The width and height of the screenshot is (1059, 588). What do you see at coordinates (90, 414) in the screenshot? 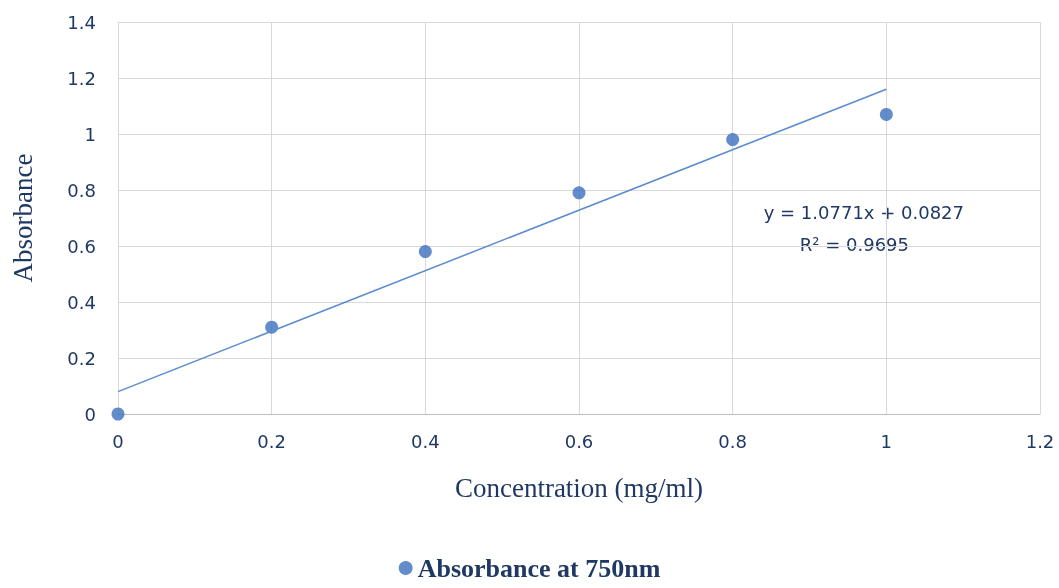
I see `y-tick-label: 0` at bounding box center [90, 414].